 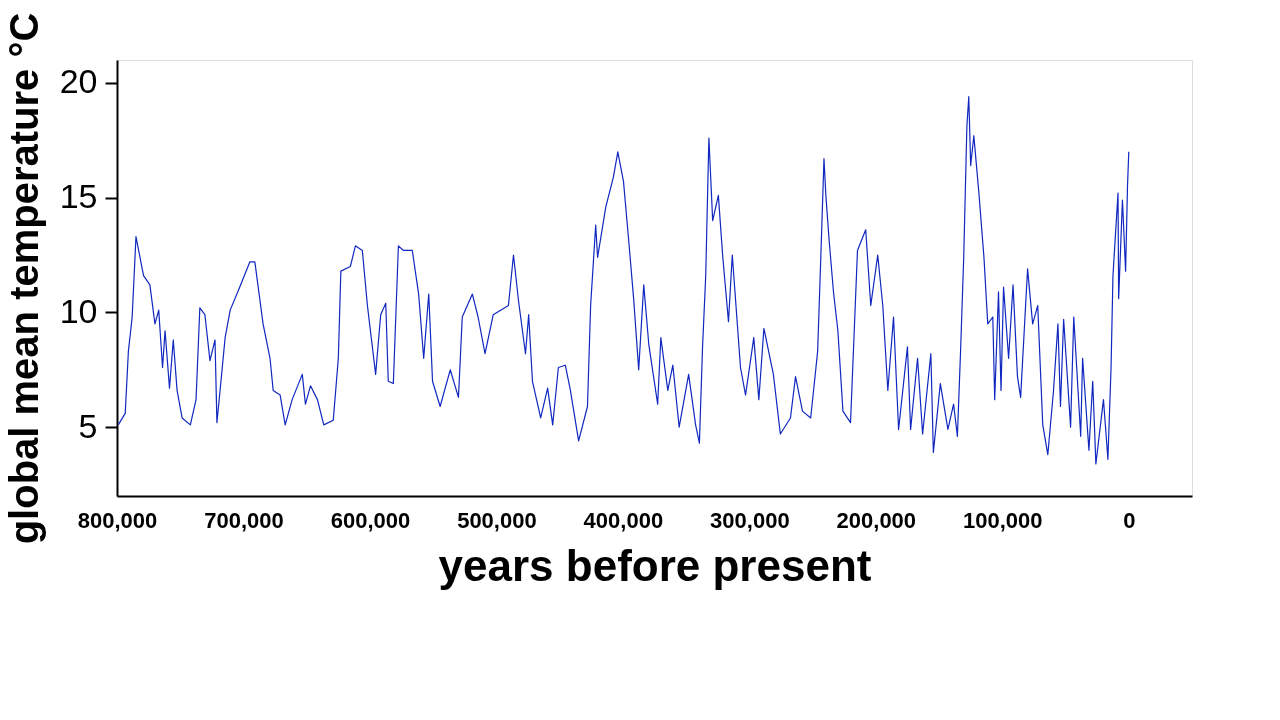 What do you see at coordinates (750, 520) in the screenshot?
I see `x-tick-label: 300,000` at bounding box center [750, 520].